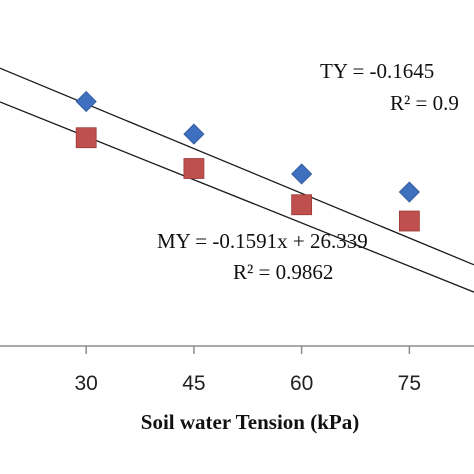 The width and height of the screenshot is (474, 474). I want to click on x-tick-label: 45, so click(193, 383).